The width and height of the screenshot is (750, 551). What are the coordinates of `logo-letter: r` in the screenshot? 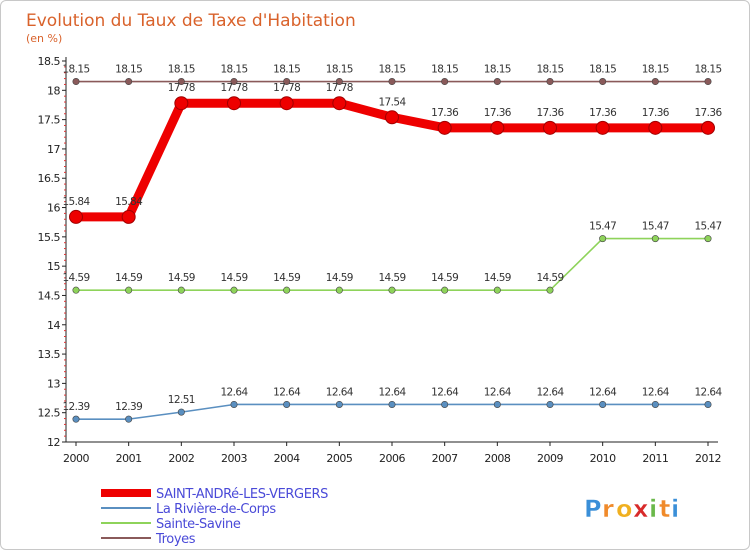 It's located at (608, 509).